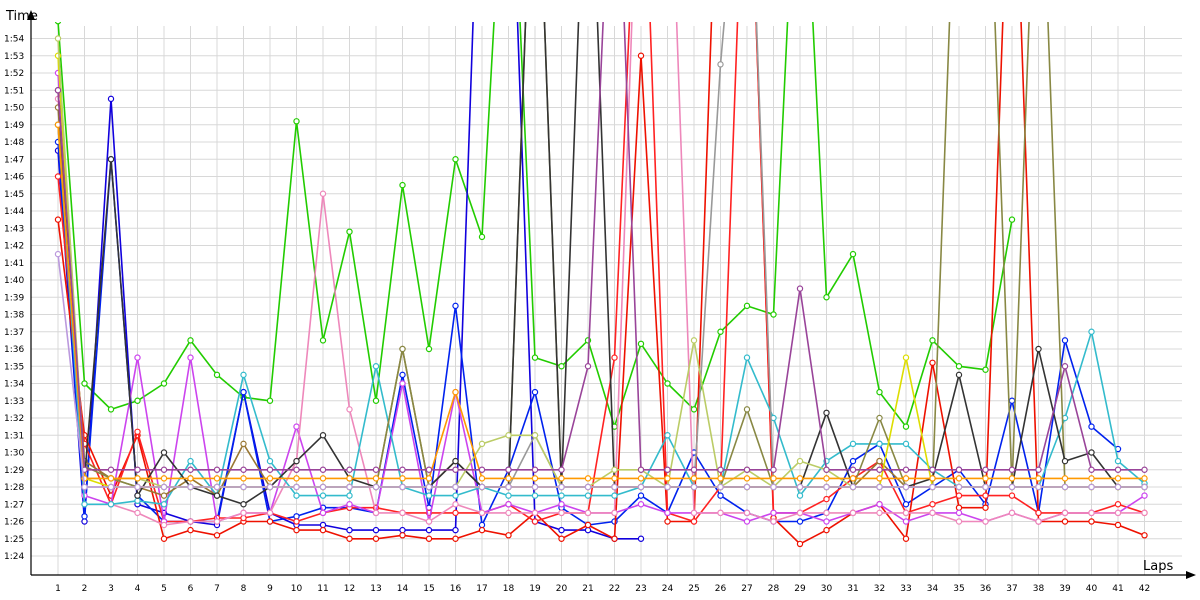  What do you see at coordinates (164, 589) in the screenshot?
I see `x-tick-label: 5` at bounding box center [164, 589].